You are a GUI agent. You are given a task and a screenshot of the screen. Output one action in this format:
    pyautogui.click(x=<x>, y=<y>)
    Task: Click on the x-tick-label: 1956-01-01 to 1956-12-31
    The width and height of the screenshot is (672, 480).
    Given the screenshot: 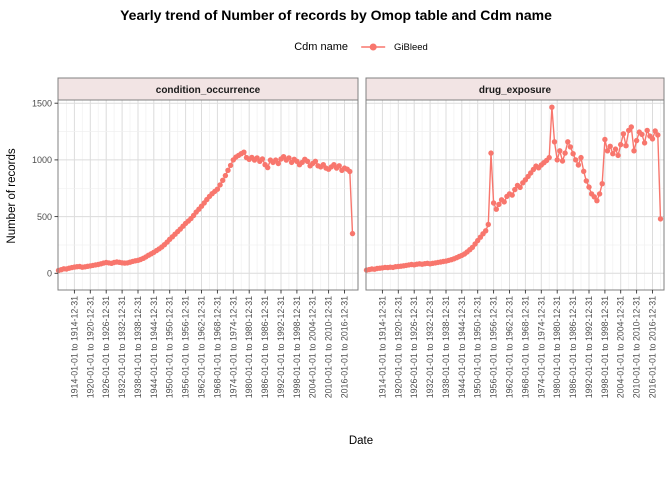 What is the action you would take?
    pyautogui.click(x=494, y=347)
    